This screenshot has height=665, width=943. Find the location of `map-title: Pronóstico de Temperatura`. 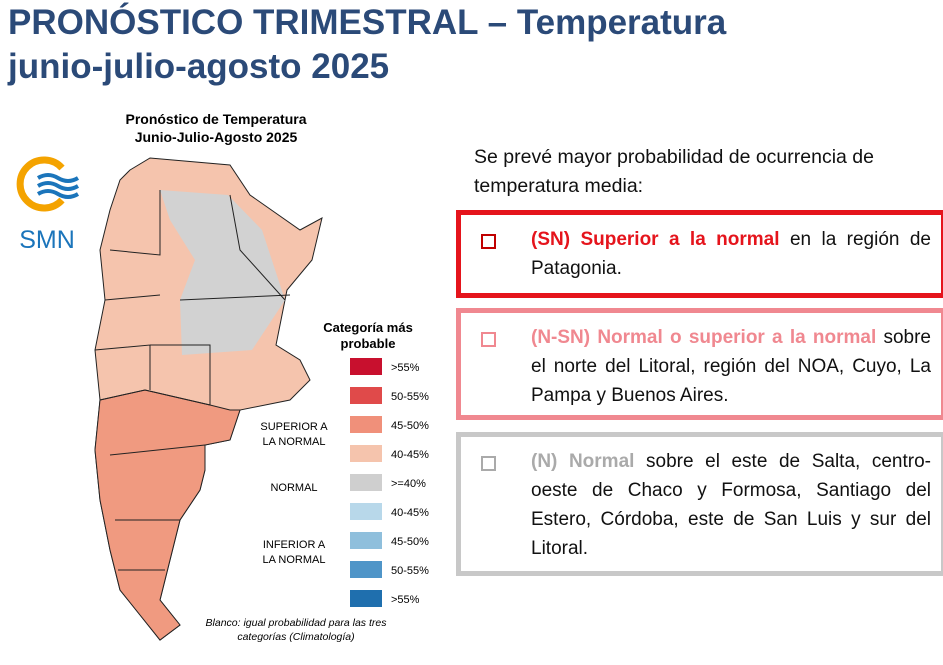

map-title: Pronóstico de Temperatura is located at coordinates (215, 119).